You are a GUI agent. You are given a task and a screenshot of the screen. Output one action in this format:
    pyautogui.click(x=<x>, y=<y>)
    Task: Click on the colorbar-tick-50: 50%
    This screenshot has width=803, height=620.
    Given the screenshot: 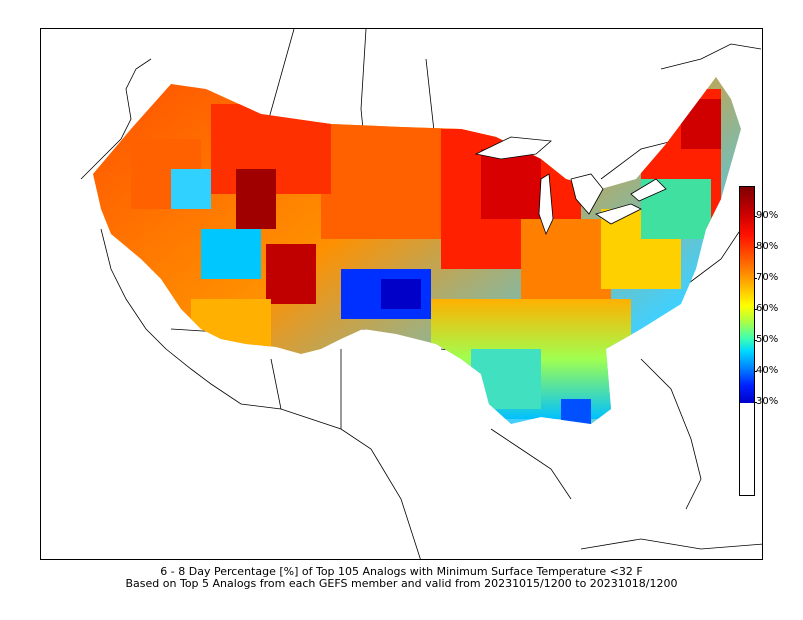 What is the action you would take?
    pyautogui.click(x=766, y=339)
    